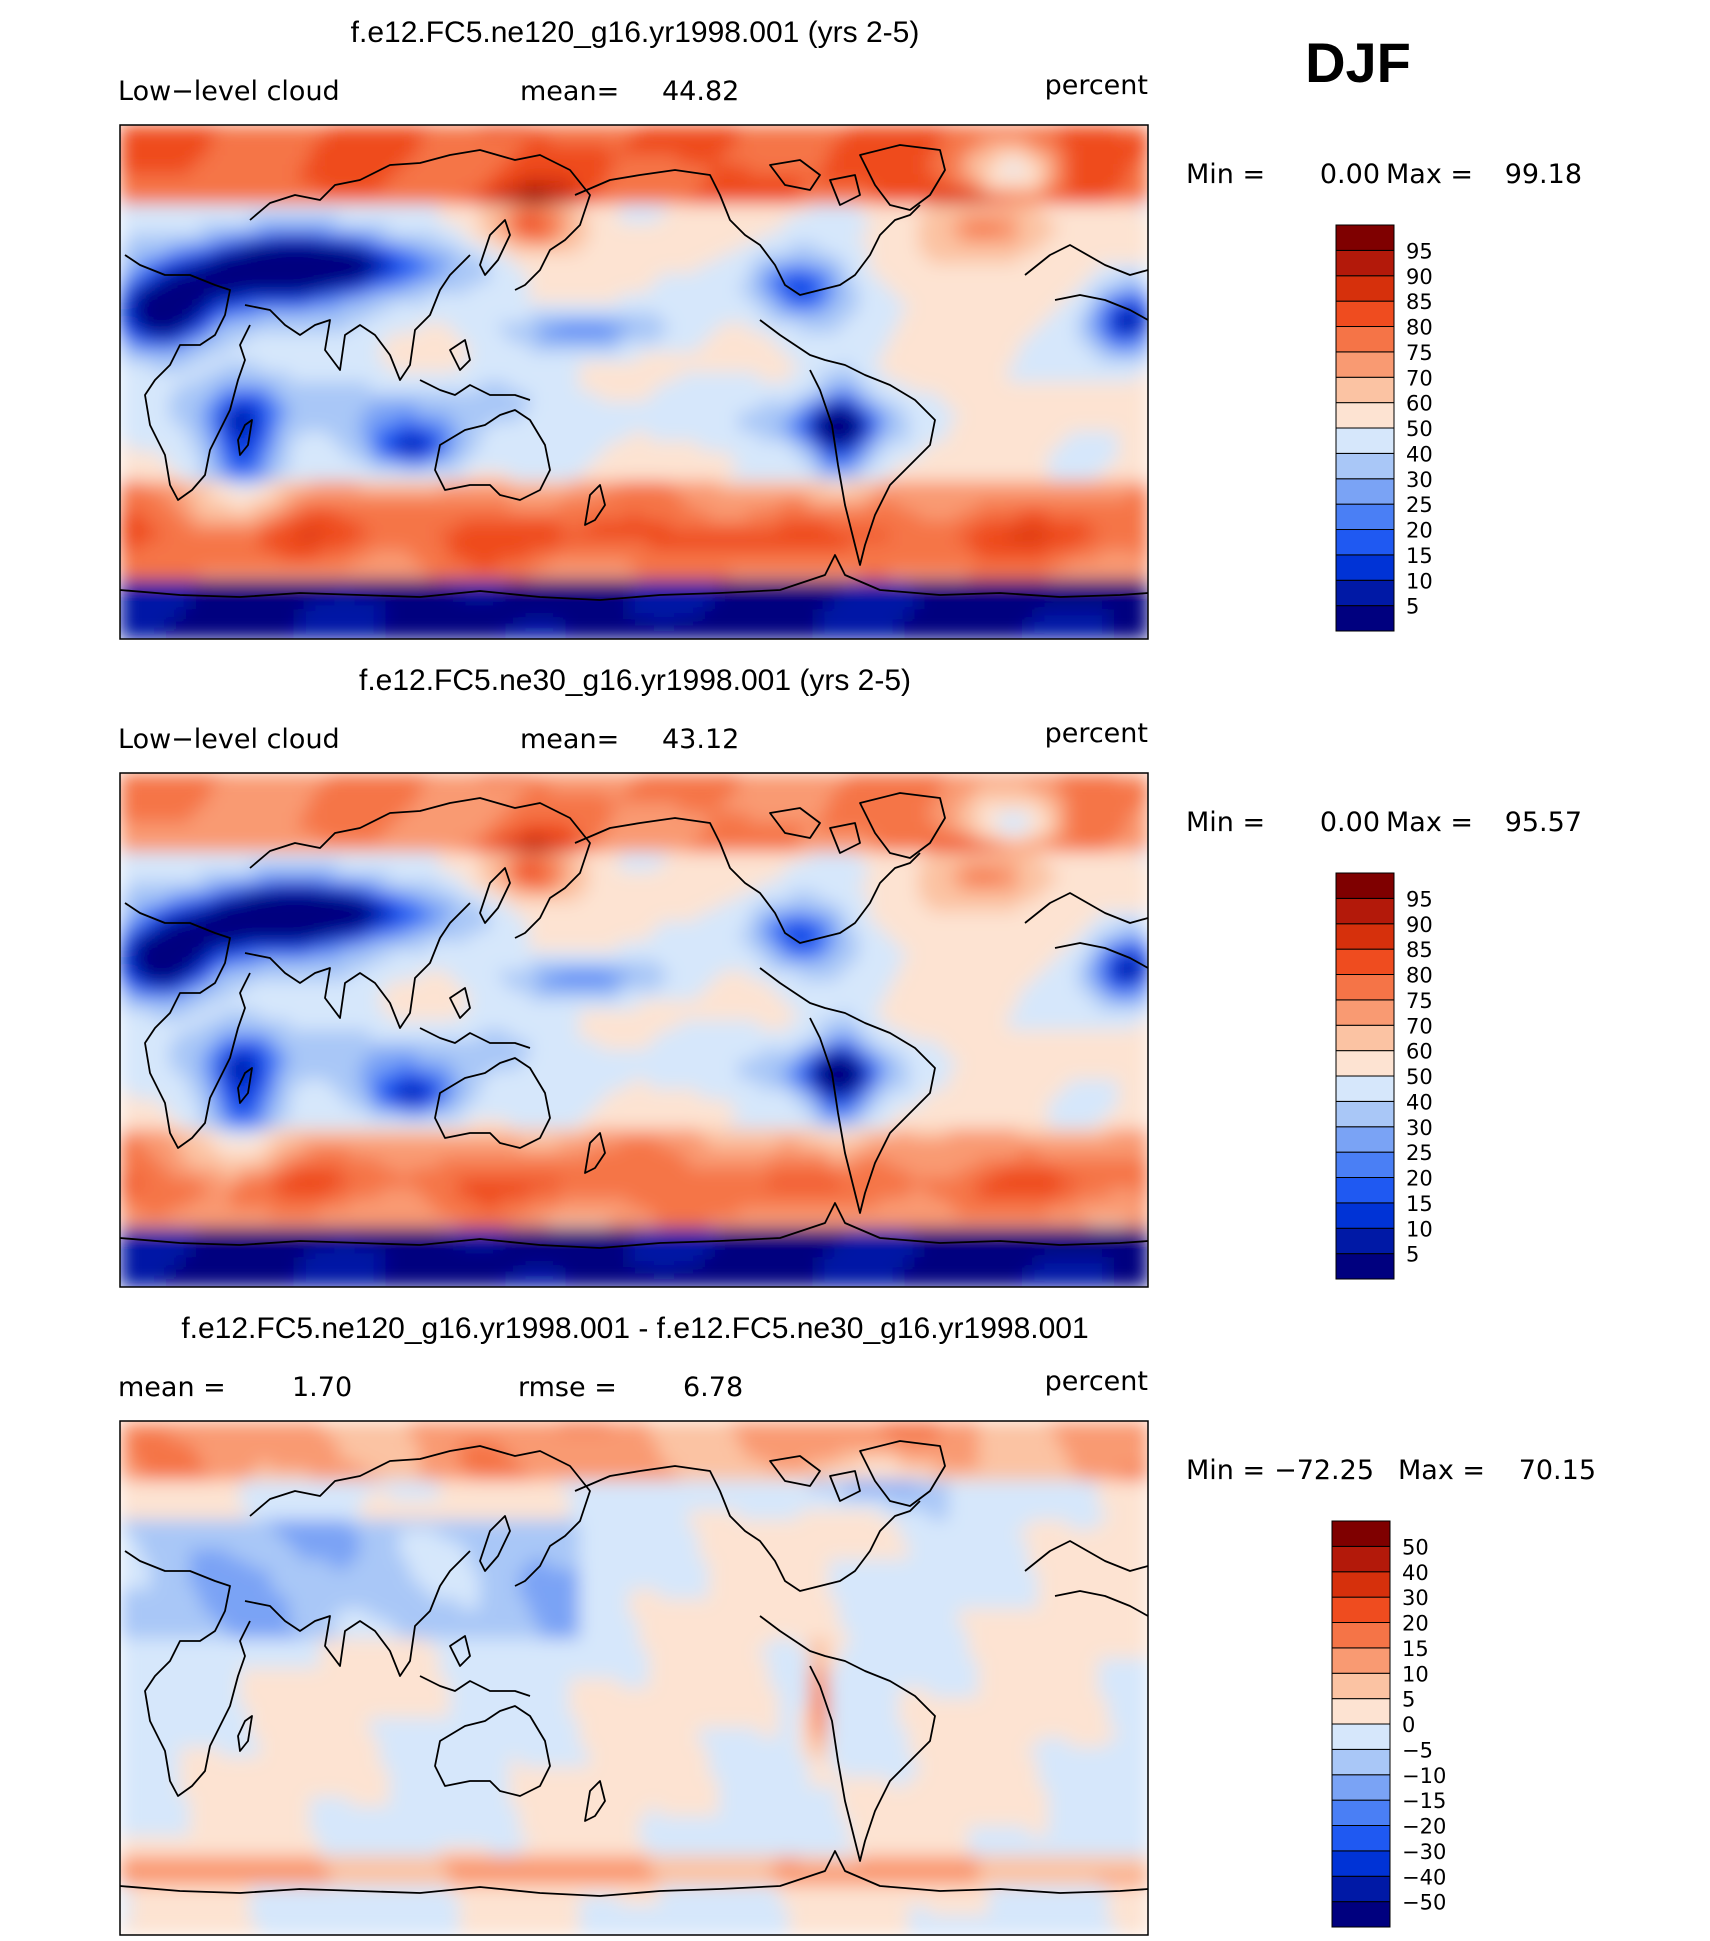  Describe the element at coordinates (1384, 174) in the screenshot. I see `panel-1-minmax: Min = 0.00 Max = 99.18` at that location.